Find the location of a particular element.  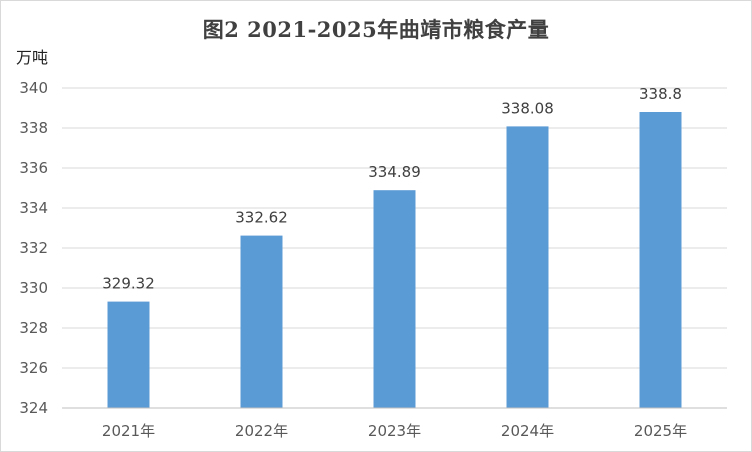

data-label: 329.32 is located at coordinates (128, 284).